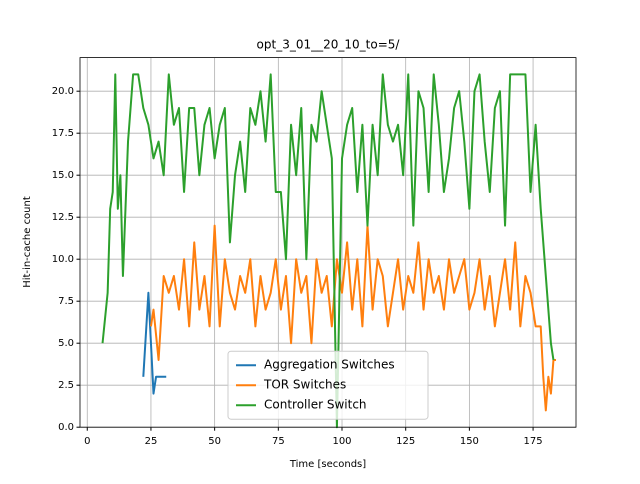 This screenshot has height=484, width=640. I want to click on legend-label: TOR Switches, so click(304, 385).